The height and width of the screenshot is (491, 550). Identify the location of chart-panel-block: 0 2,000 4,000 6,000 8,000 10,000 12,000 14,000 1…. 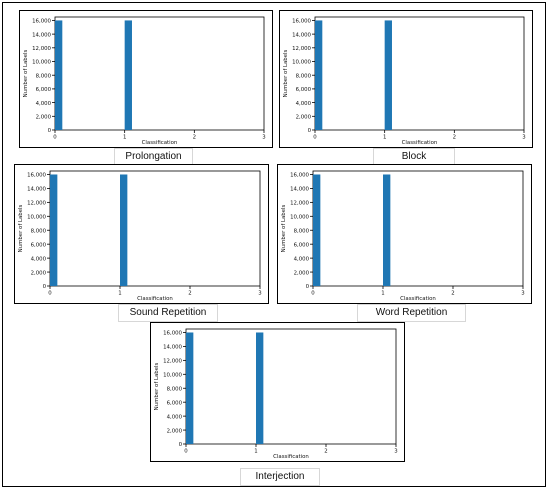
(406, 79).